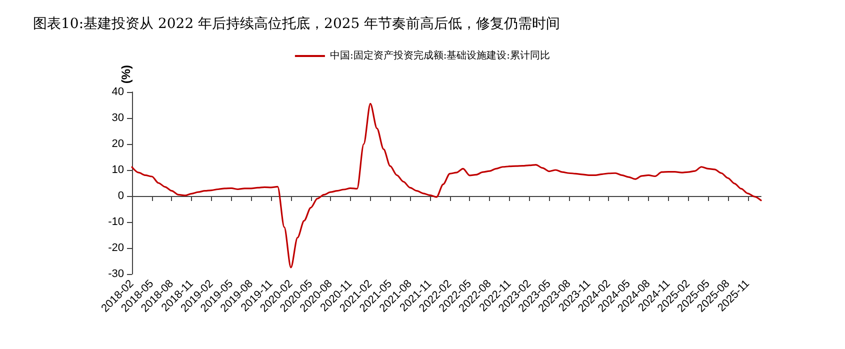  I want to click on y-axis-title: (%), so click(126, 74).